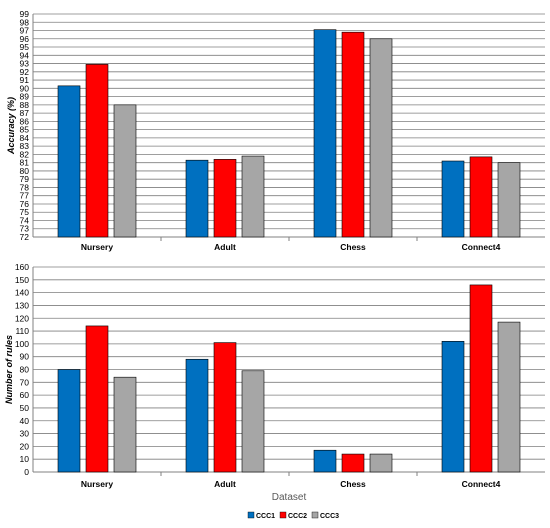  I want to click on accuracy-x-category-label: Connect4, so click(481, 247).